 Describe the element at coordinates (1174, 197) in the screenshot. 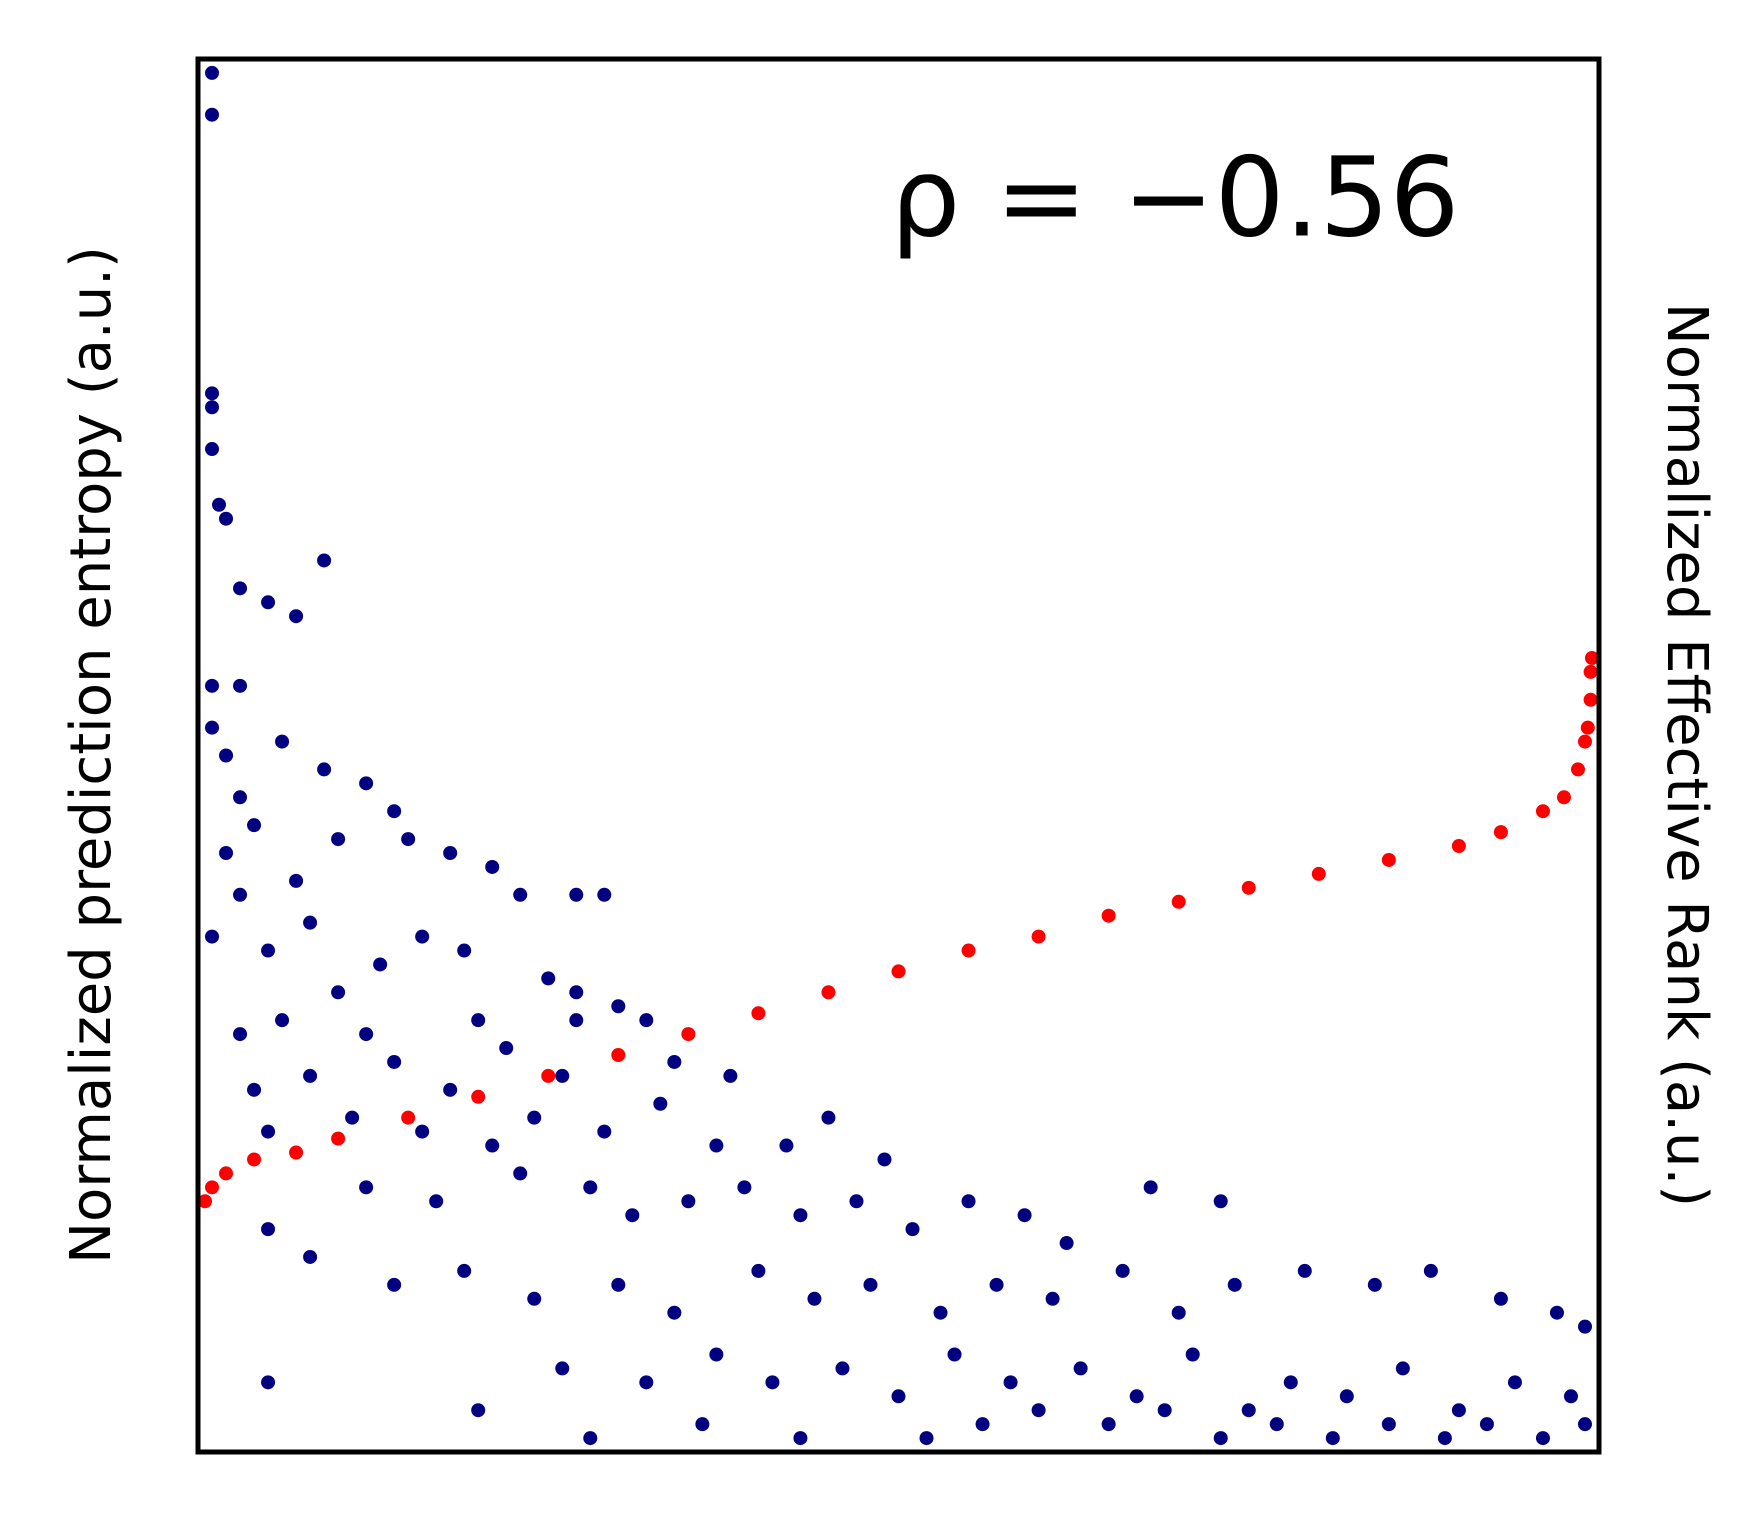

I see `annotation: ρ = −0.56` at that location.